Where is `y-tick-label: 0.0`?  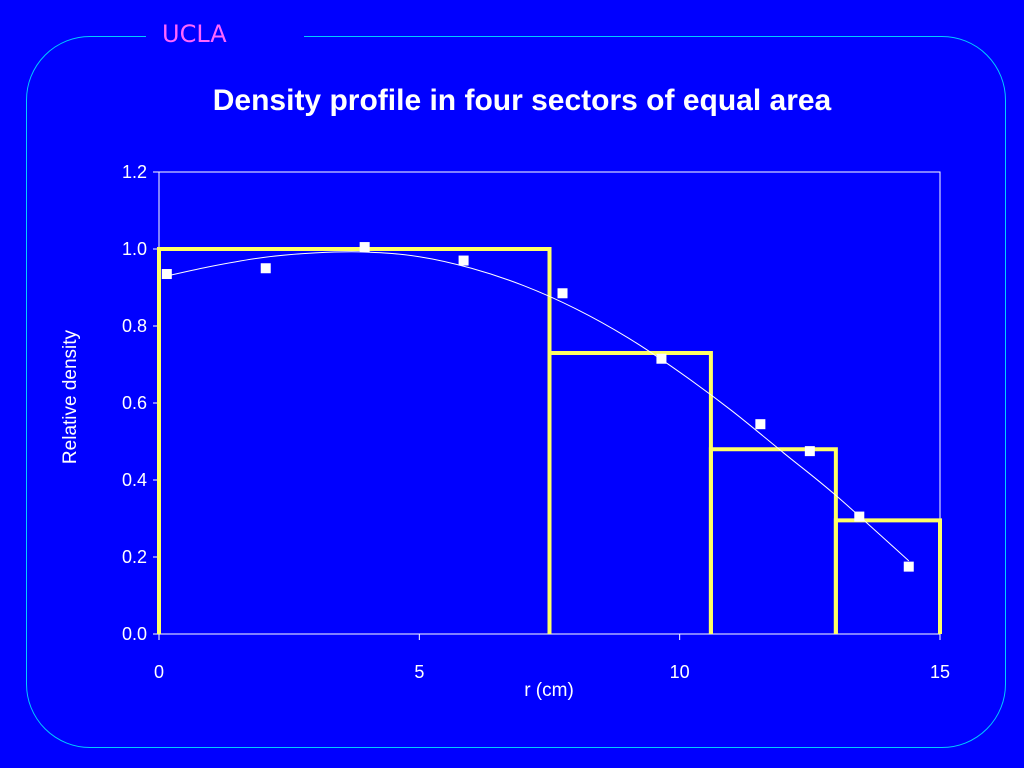 y-tick-label: 0.0 is located at coordinates (134, 634).